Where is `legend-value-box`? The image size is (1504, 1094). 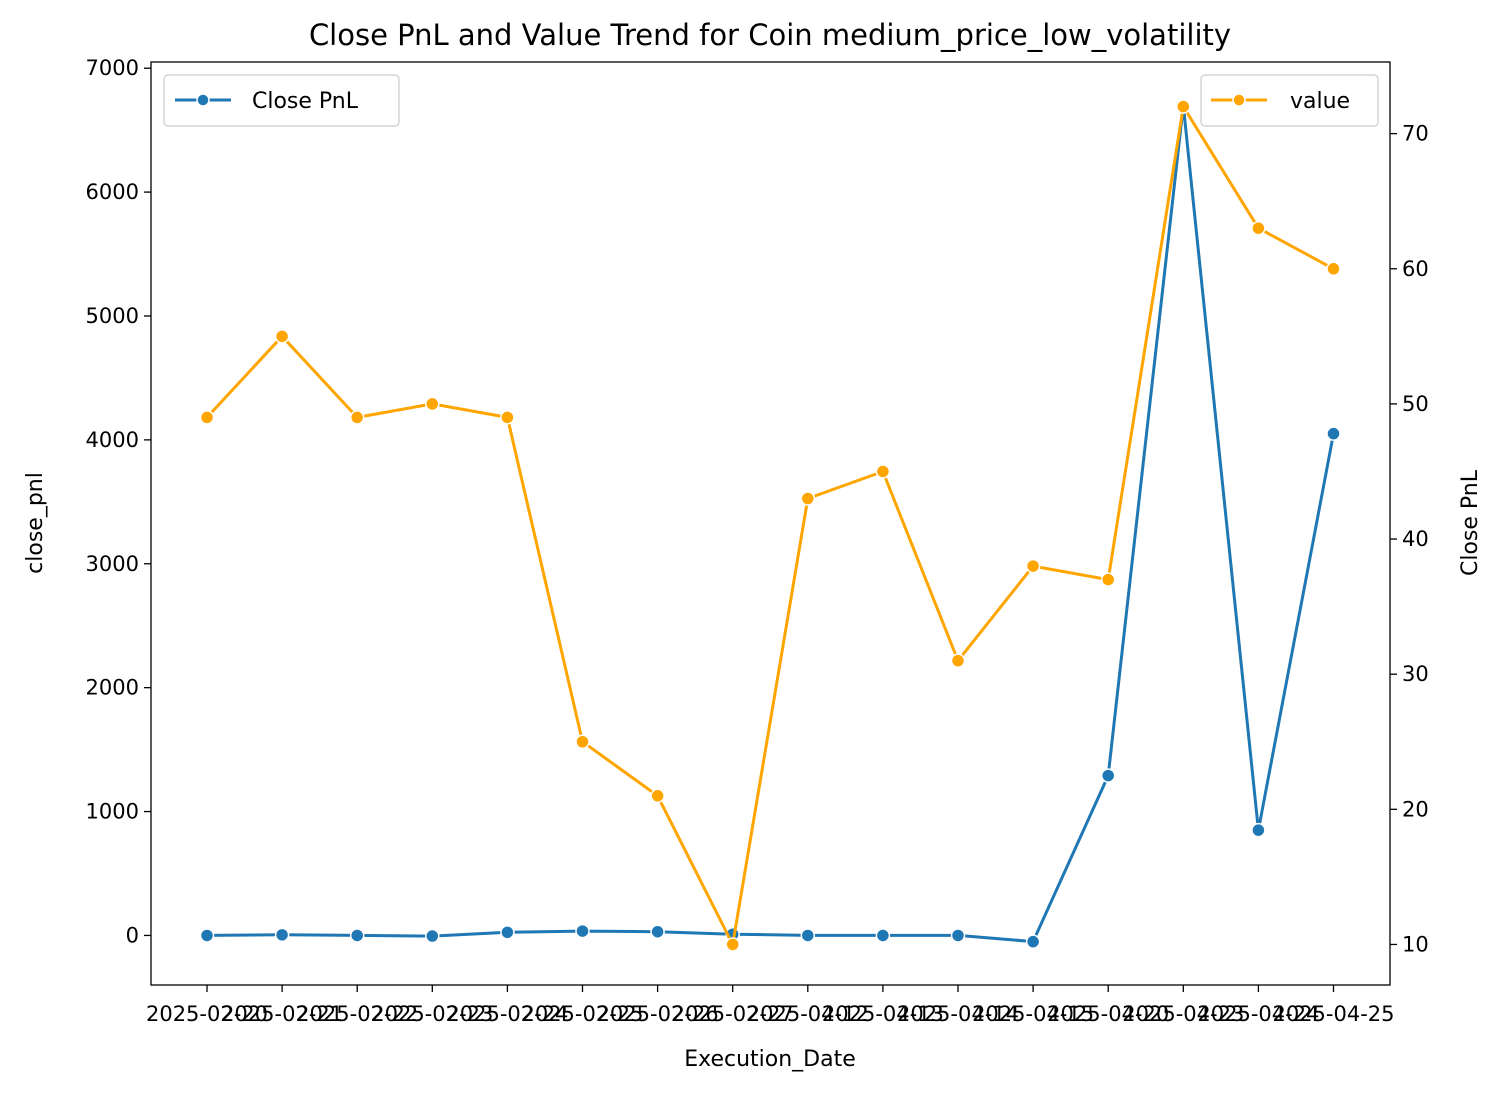
legend-value-box is located at coordinates (1289, 100).